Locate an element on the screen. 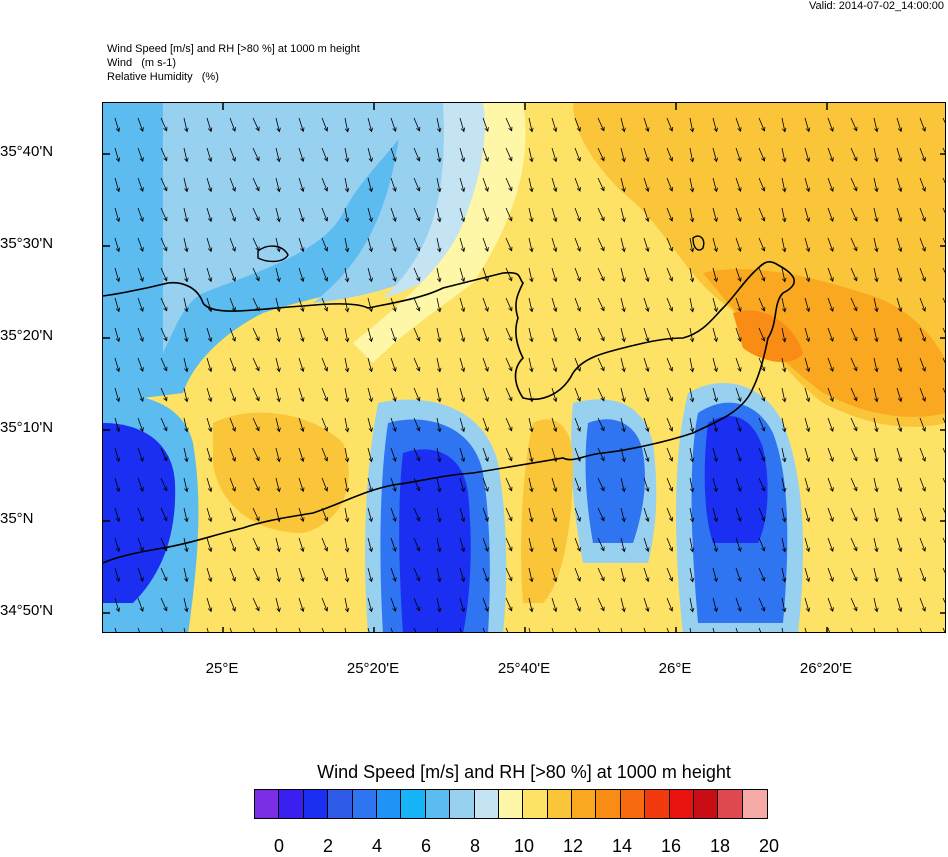  lat-label: 35°N is located at coordinates (17, 518).